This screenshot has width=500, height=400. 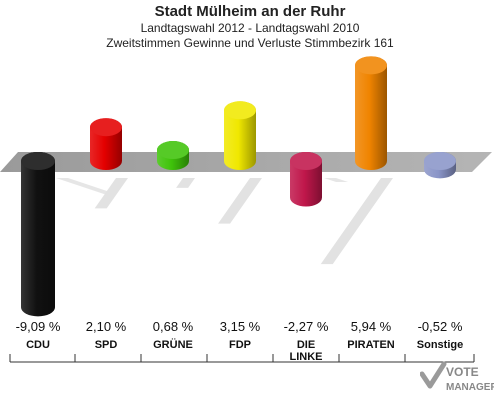 I want to click on check-icon, so click(x=433, y=375).